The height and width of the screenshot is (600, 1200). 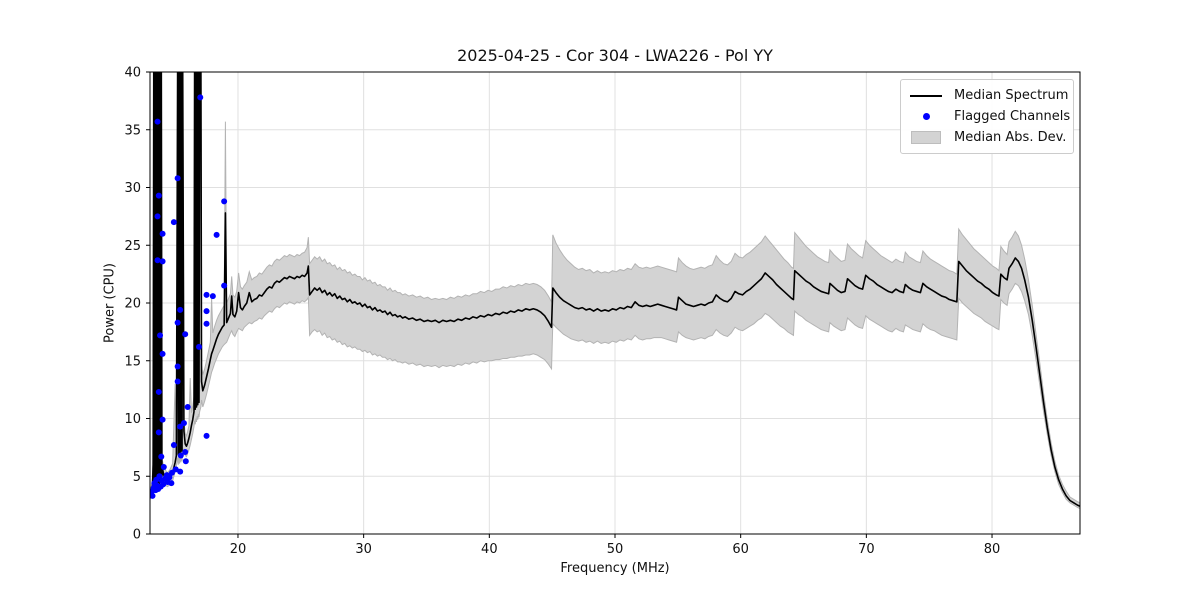 What do you see at coordinates (137, 477) in the screenshot?
I see `y-tick-label: 5` at bounding box center [137, 477].